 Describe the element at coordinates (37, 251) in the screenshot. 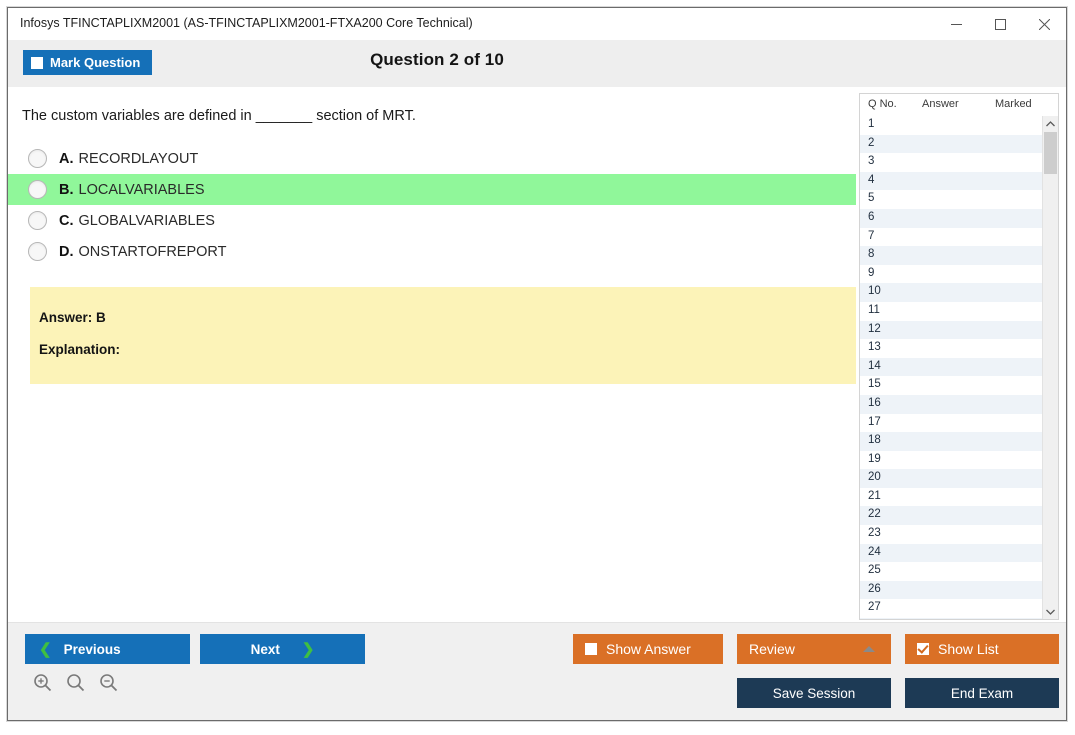

I see `option-radio-d` at that location.